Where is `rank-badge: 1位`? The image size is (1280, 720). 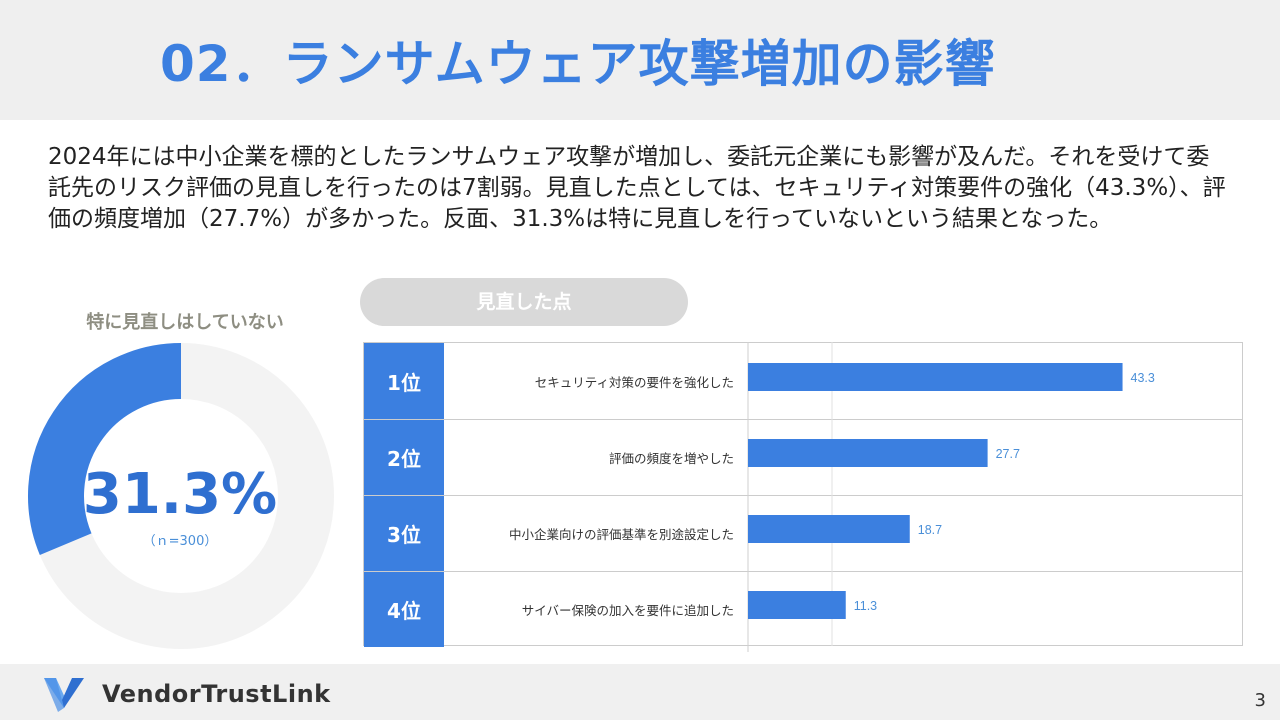 rank-badge: 1位 is located at coordinates (404, 381).